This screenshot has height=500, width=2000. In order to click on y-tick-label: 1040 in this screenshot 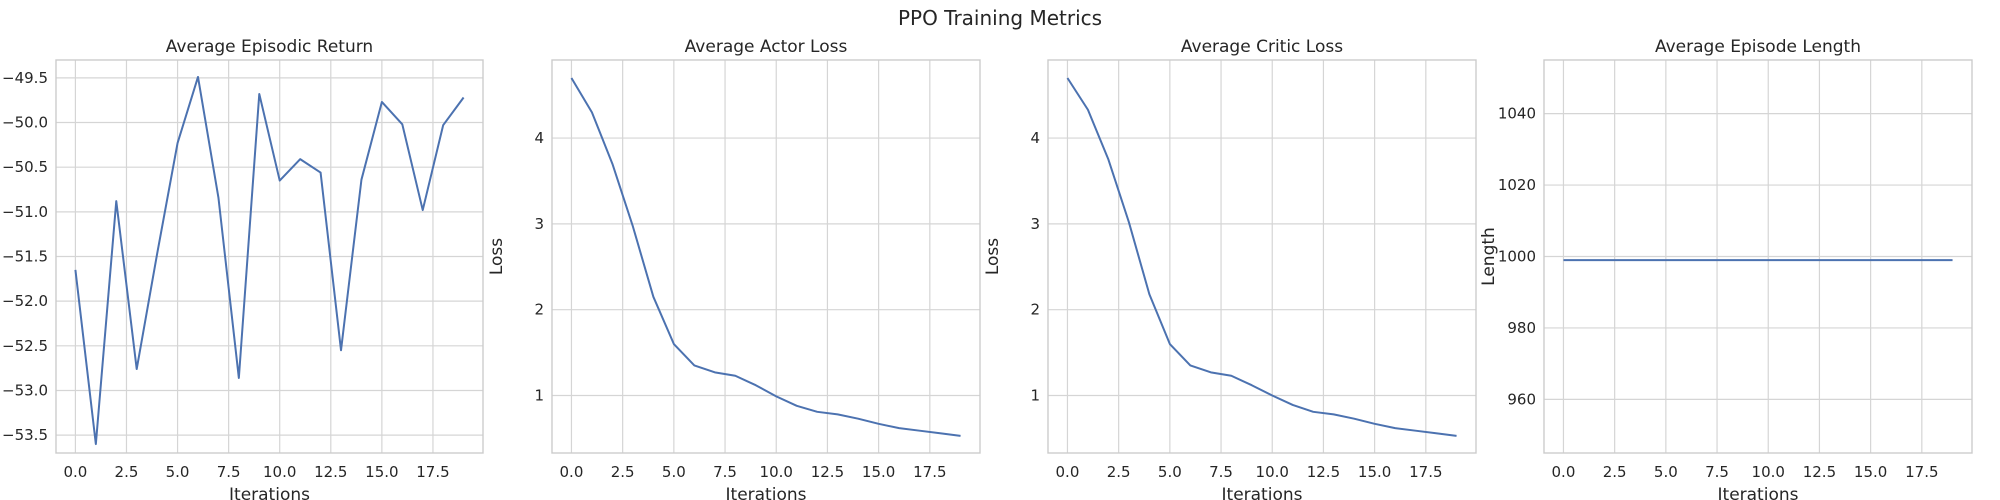, I will do `click(1517, 114)`.